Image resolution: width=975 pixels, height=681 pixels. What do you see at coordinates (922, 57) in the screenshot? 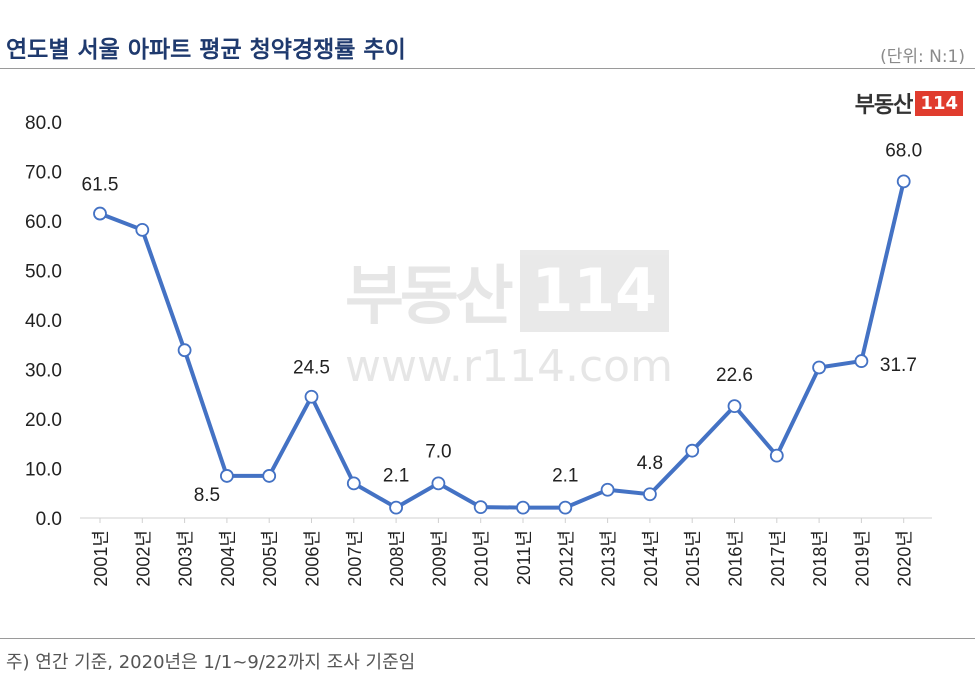
I see `unit-label: (단위: N:1)` at bounding box center [922, 57].